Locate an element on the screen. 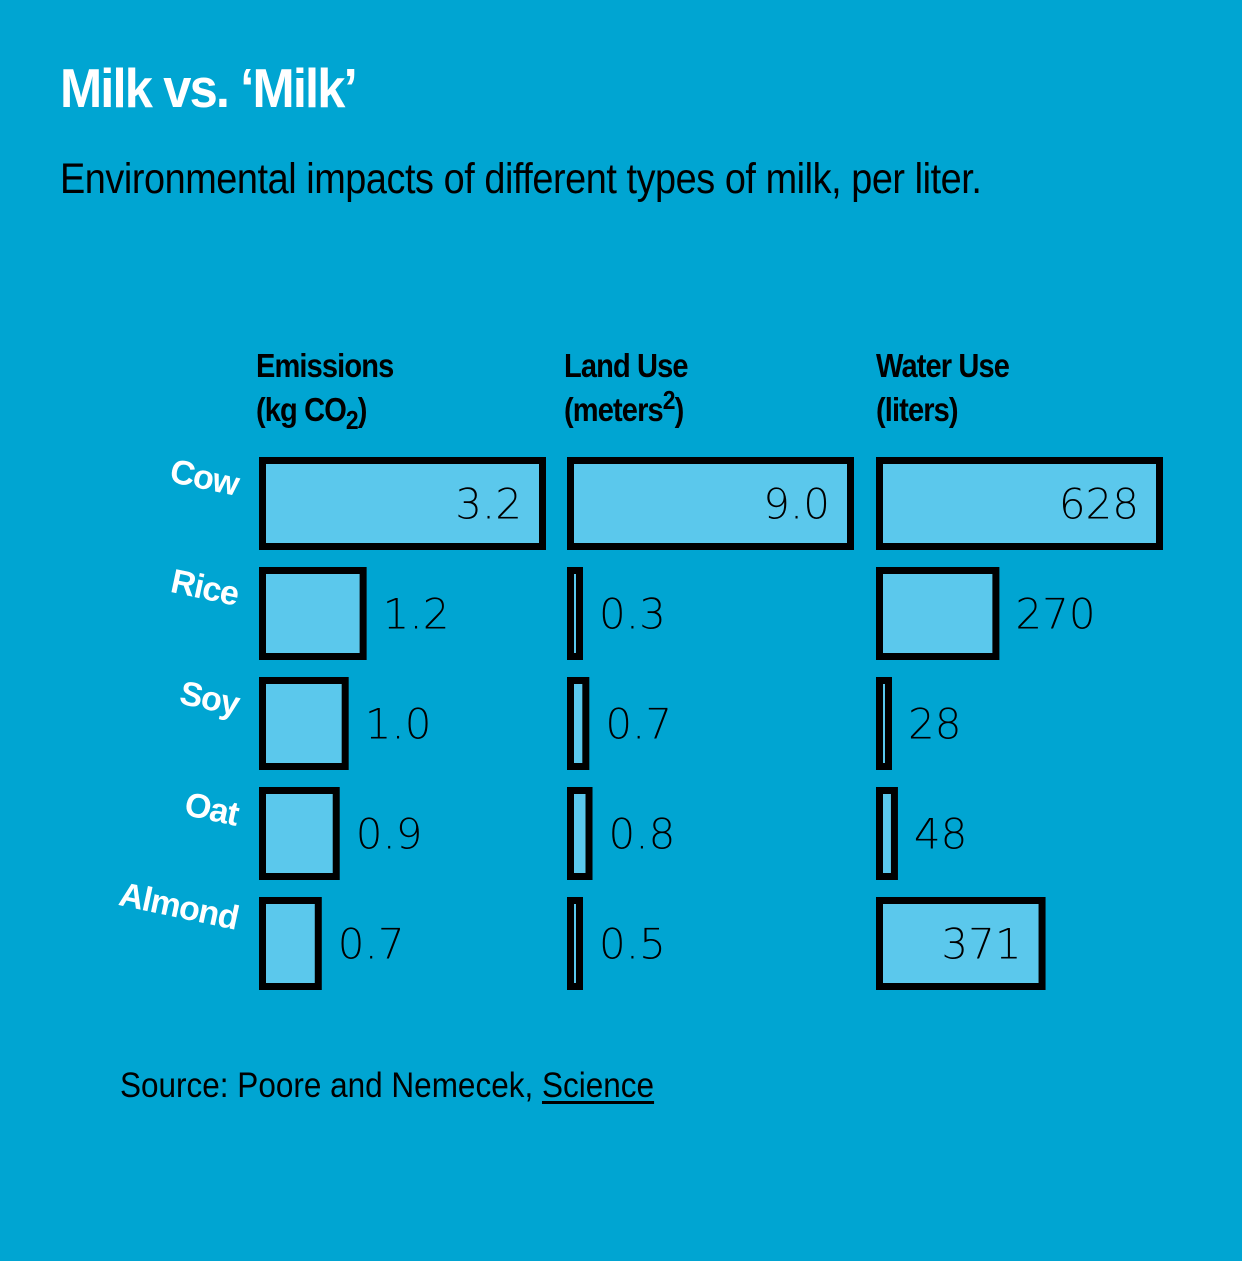  bar-water-use-rice is located at coordinates (938, 613).